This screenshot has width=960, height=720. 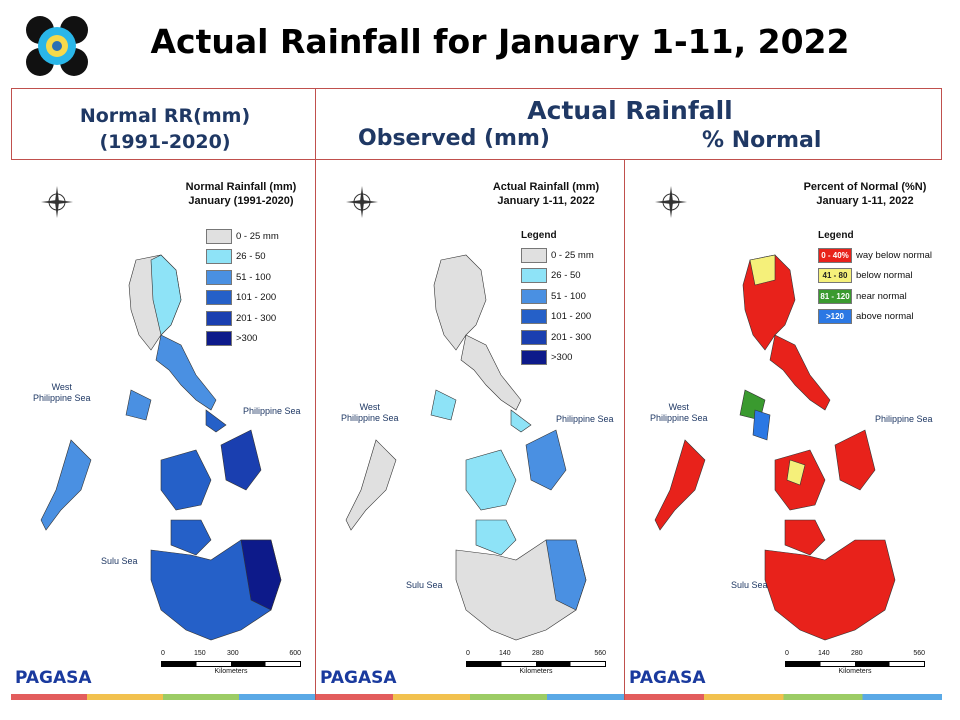 I want to click on legend-label: >300, so click(x=562, y=358).